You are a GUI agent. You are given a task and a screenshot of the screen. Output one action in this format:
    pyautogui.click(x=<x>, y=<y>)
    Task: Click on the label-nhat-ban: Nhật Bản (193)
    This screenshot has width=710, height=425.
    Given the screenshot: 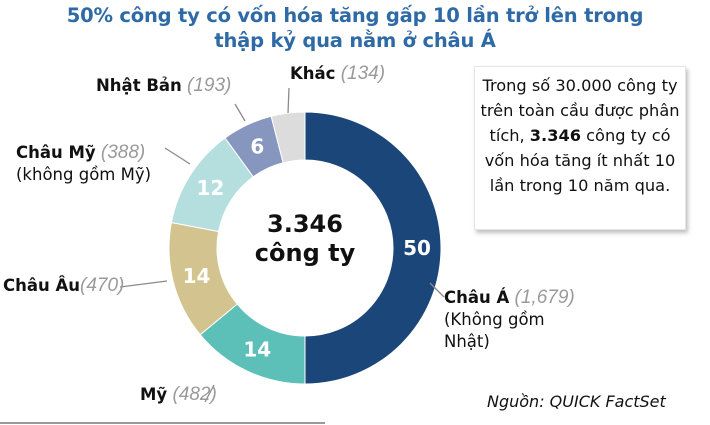 What is the action you would take?
    pyautogui.click(x=164, y=85)
    